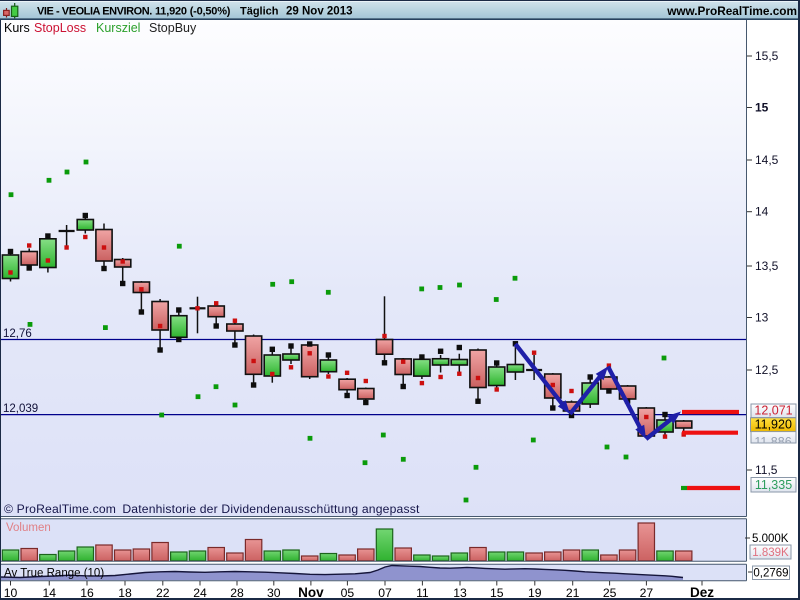 This screenshot has height=600, width=800. Describe the element at coordinates (173, 28) in the screenshot. I see `svg-text: StopBuy` at that location.